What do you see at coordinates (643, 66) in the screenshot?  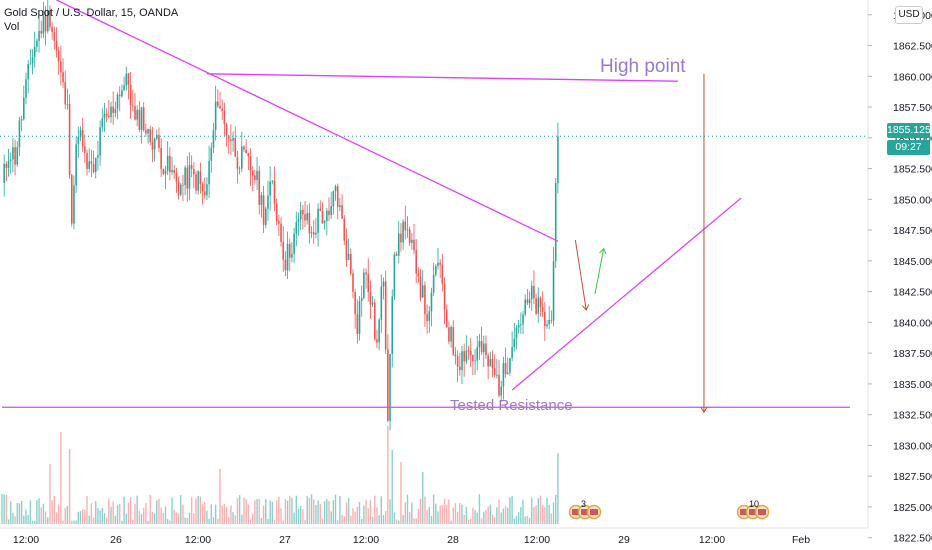 I see `high-point-annotation: High point` at bounding box center [643, 66].